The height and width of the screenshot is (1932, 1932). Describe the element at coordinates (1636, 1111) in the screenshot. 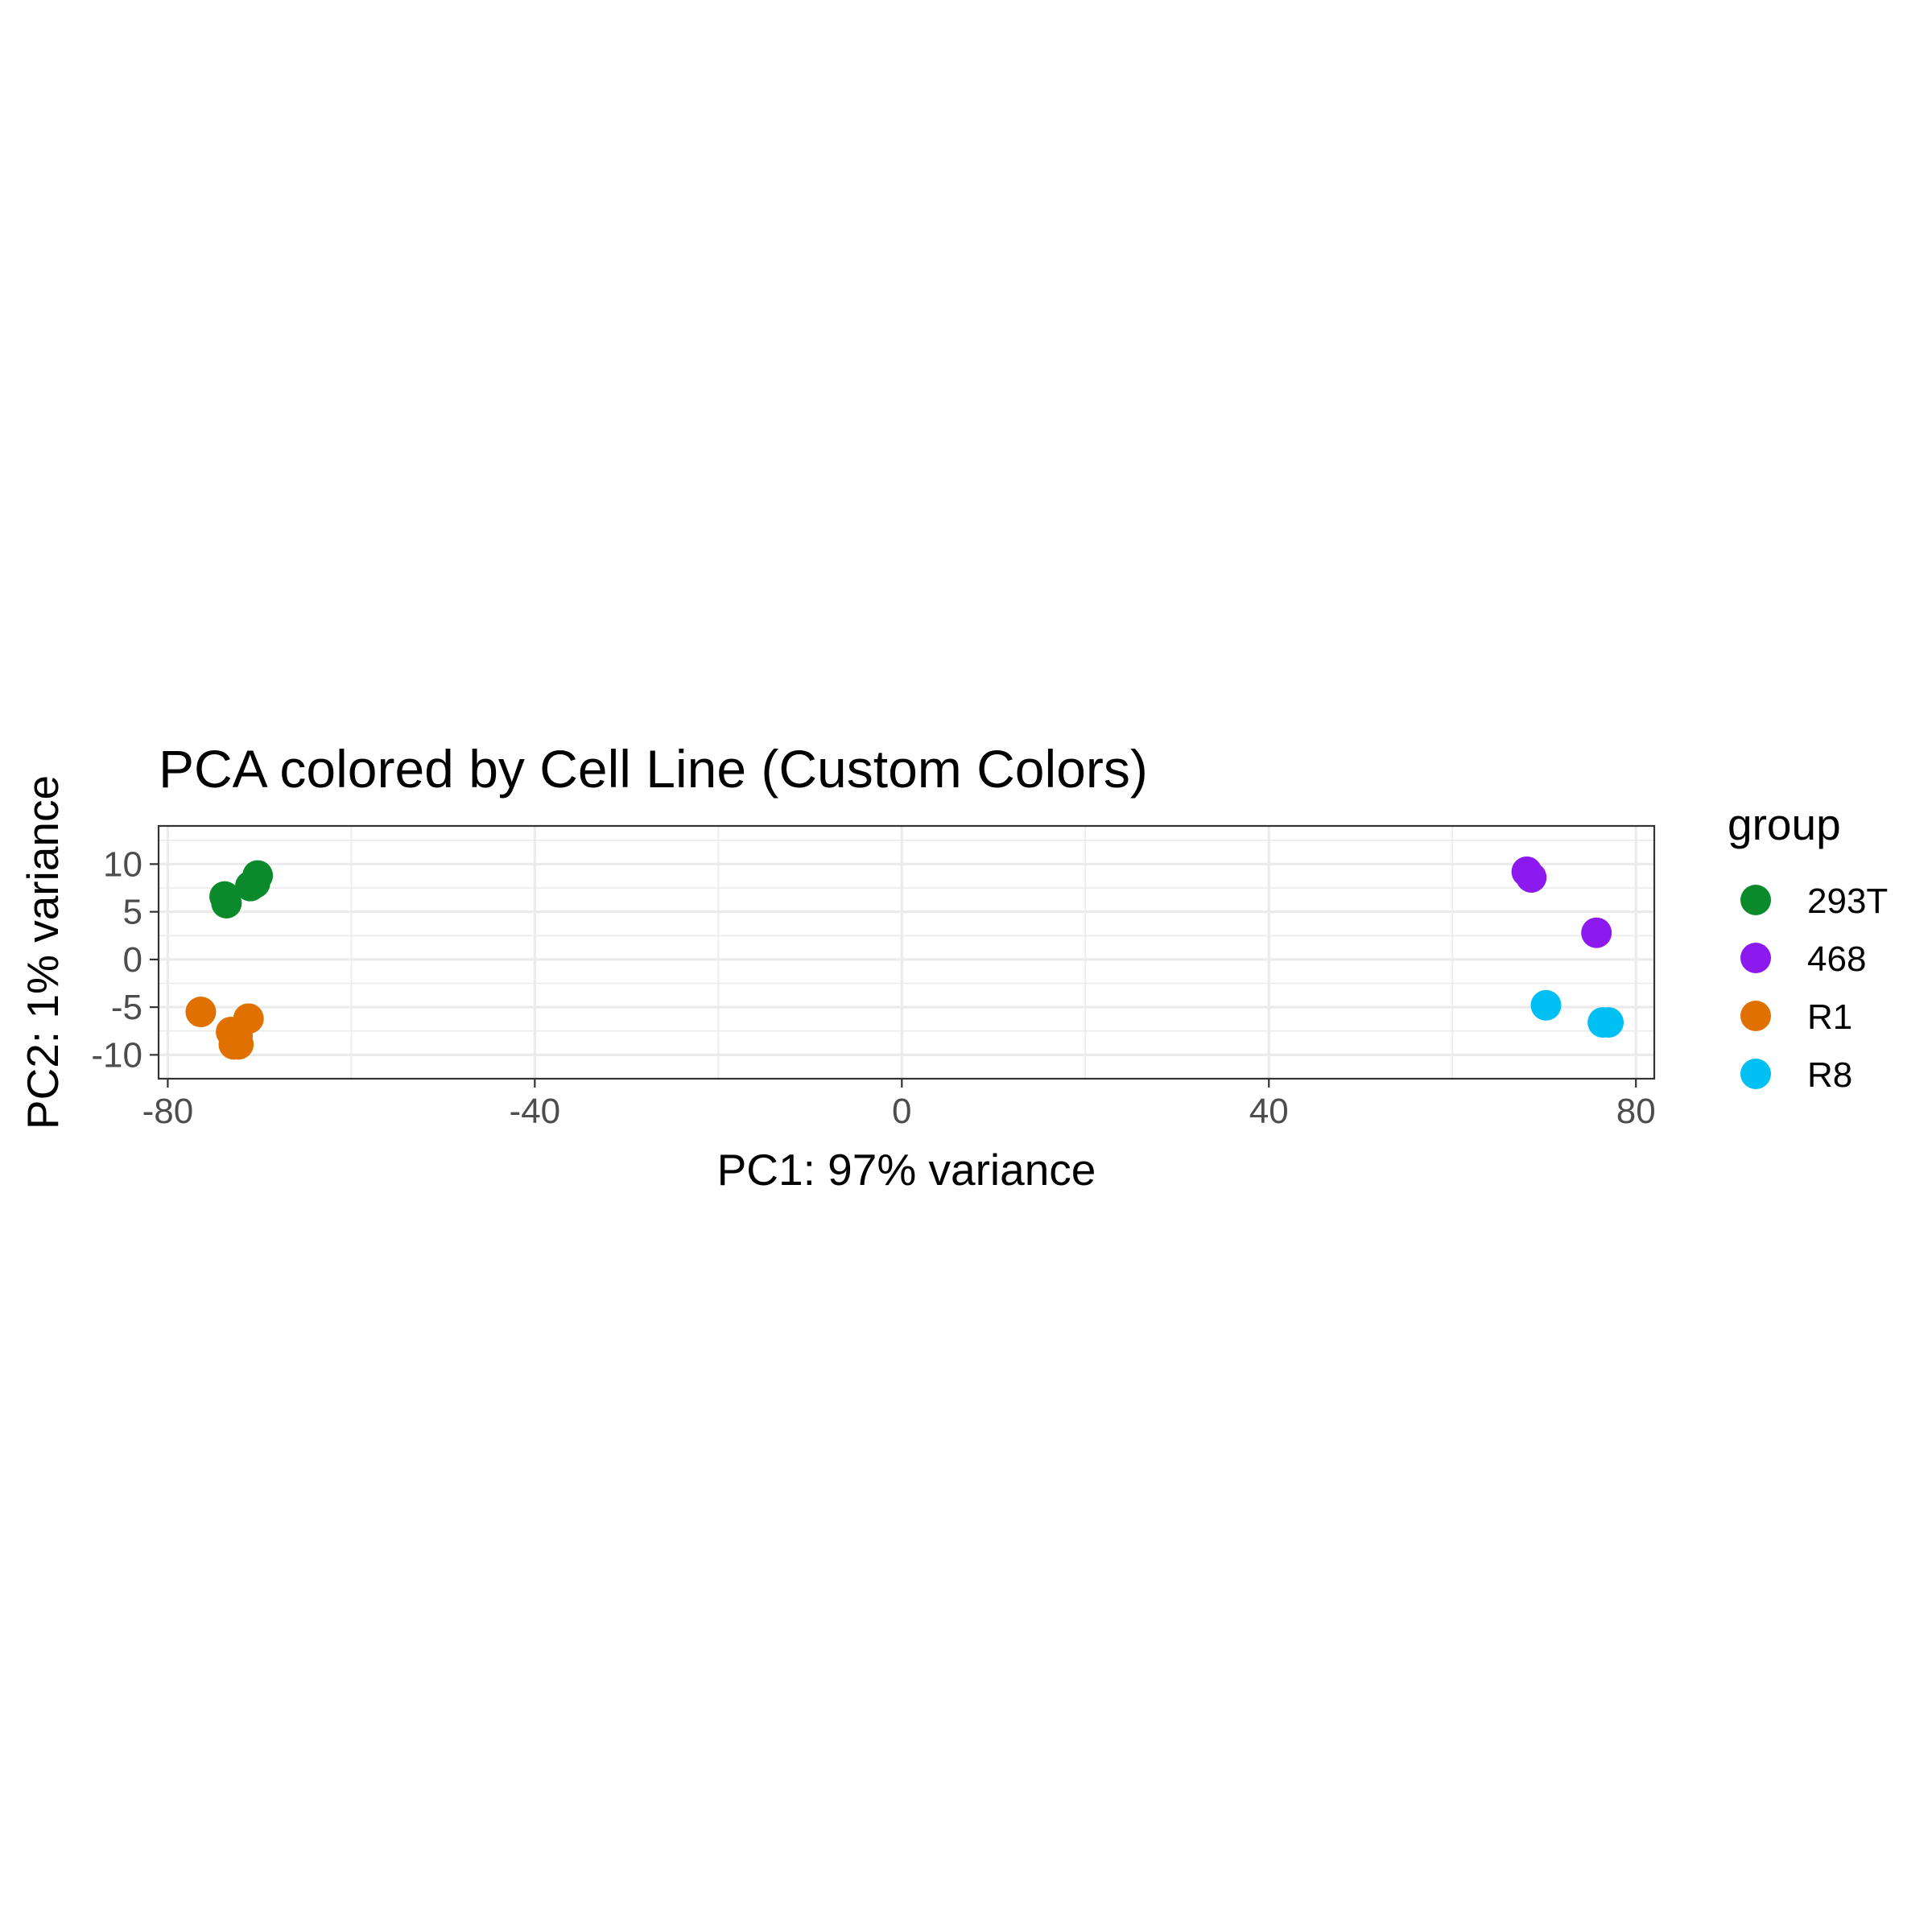

I see `x-tick-label: 80` at that location.